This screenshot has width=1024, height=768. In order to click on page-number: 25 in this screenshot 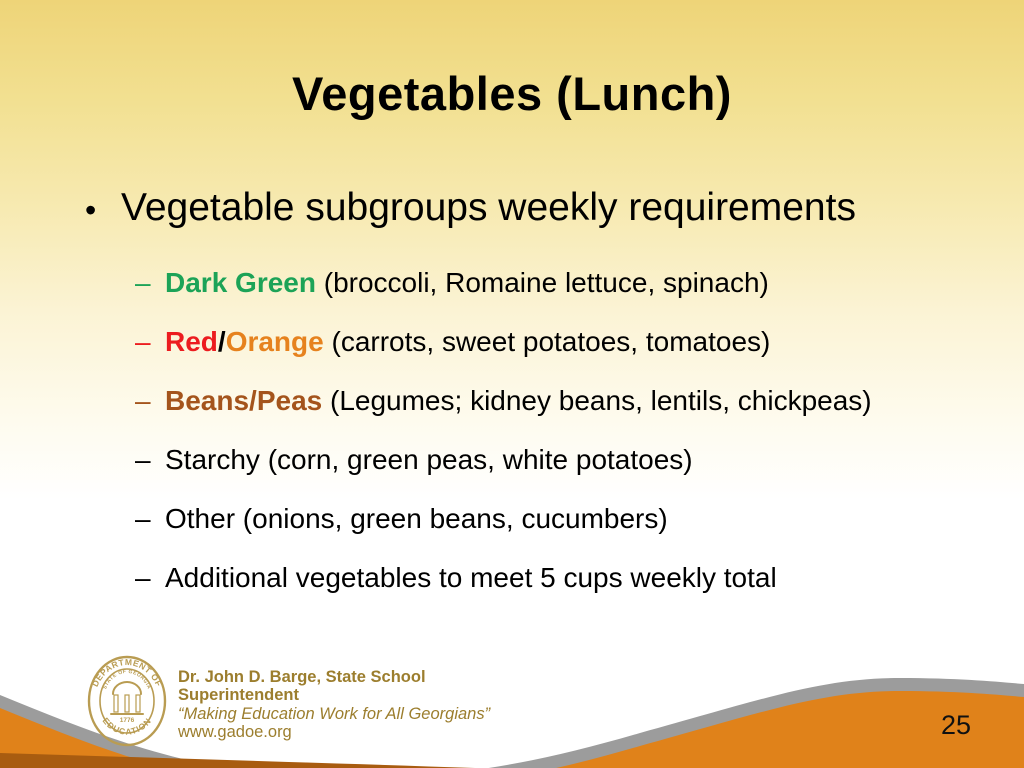, I will do `click(956, 725)`.